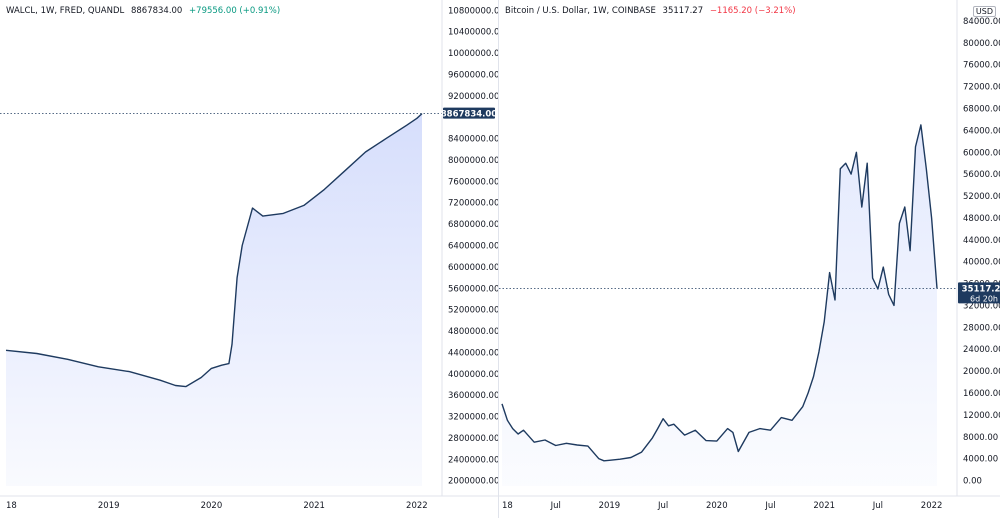  What do you see at coordinates (981, 22) in the screenshot?
I see `btc-y-tick-label: 84000.00` at bounding box center [981, 22].